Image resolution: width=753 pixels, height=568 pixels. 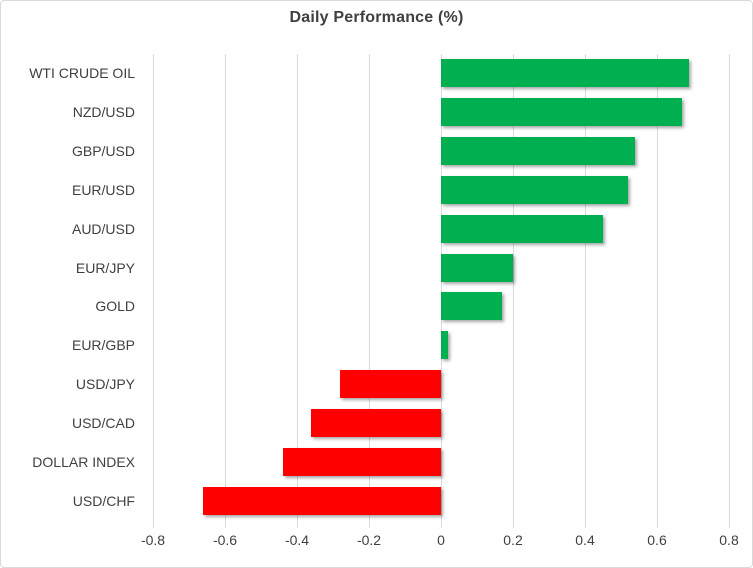 What do you see at coordinates (657, 540) in the screenshot?
I see `x-tick-label: 0.6` at bounding box center [657, 540].